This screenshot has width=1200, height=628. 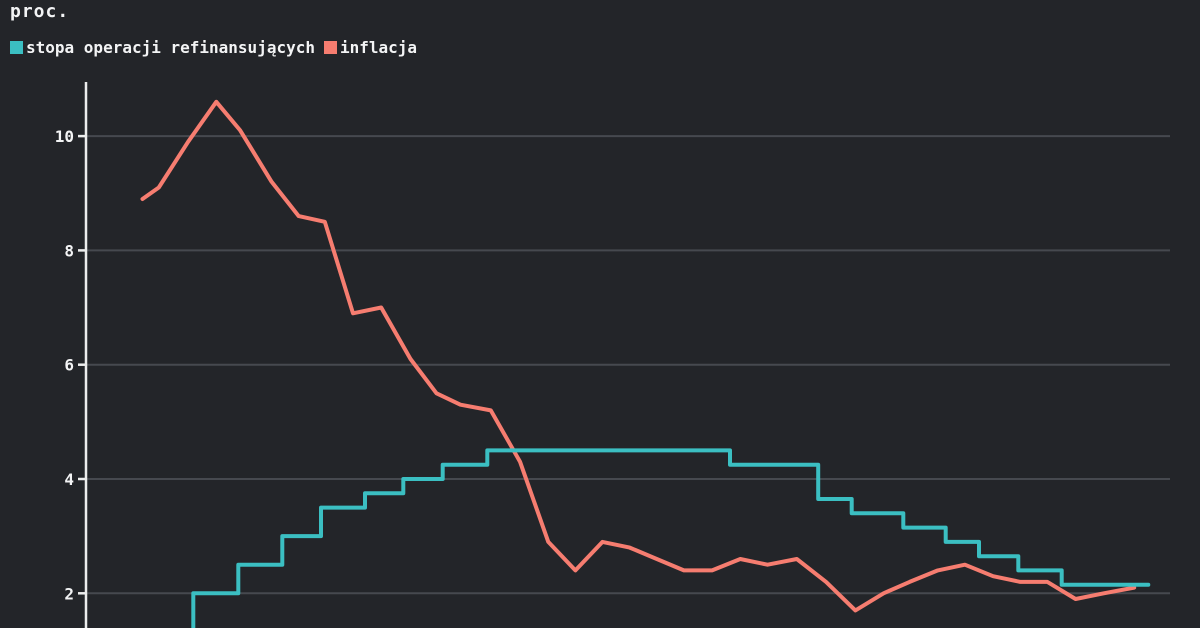 I want to click on y-tick-label: 10, so click(x=64, y=136).